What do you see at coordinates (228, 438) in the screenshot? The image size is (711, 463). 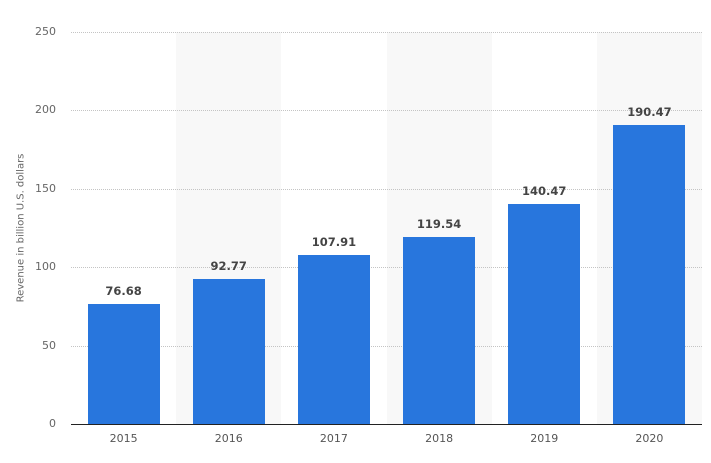 I see `x-tick-label: 2016` at bounding box center [228, 438].